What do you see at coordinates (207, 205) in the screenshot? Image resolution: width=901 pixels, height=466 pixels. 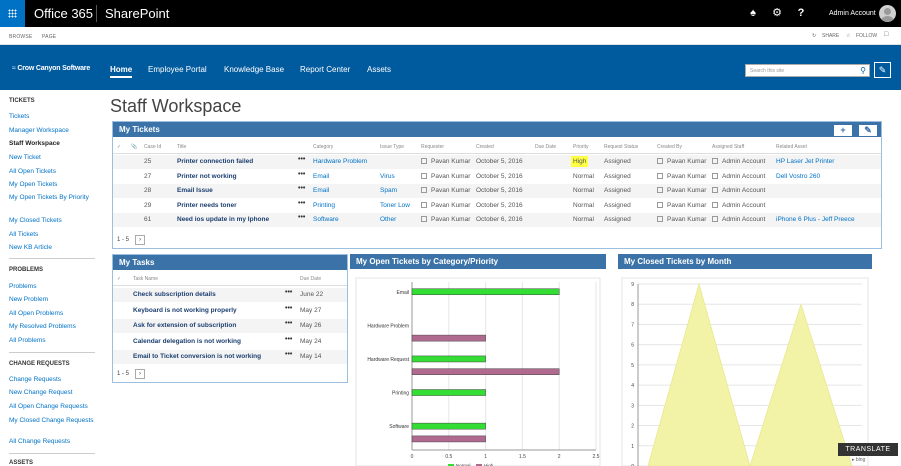 I see `ticket-title-link: Printer needs toner` at bounding box center [207, 205].